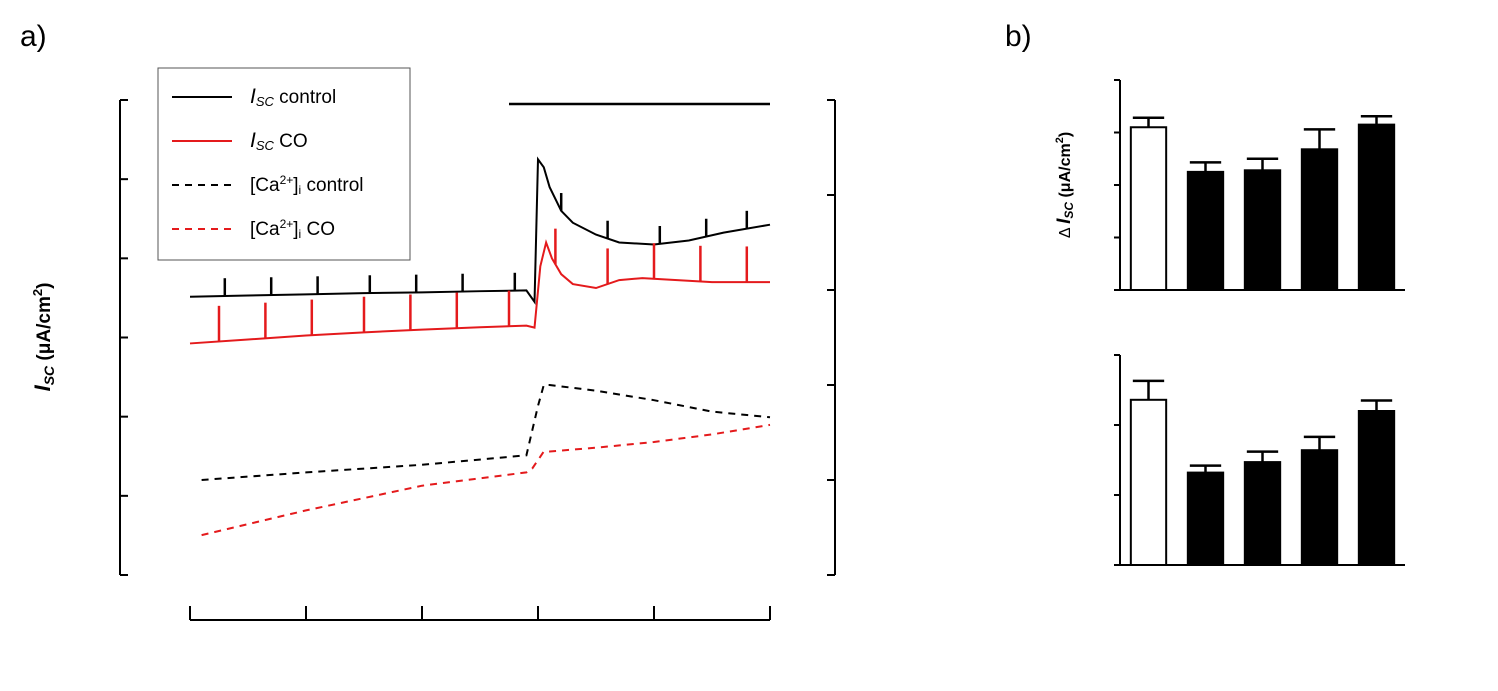 The width and height of the screenshot is (1498, 691). What do you see at coordinates (33, 36) in the screenshot?
I see `panel-a-label: a)` at bounding box center [33, 36].